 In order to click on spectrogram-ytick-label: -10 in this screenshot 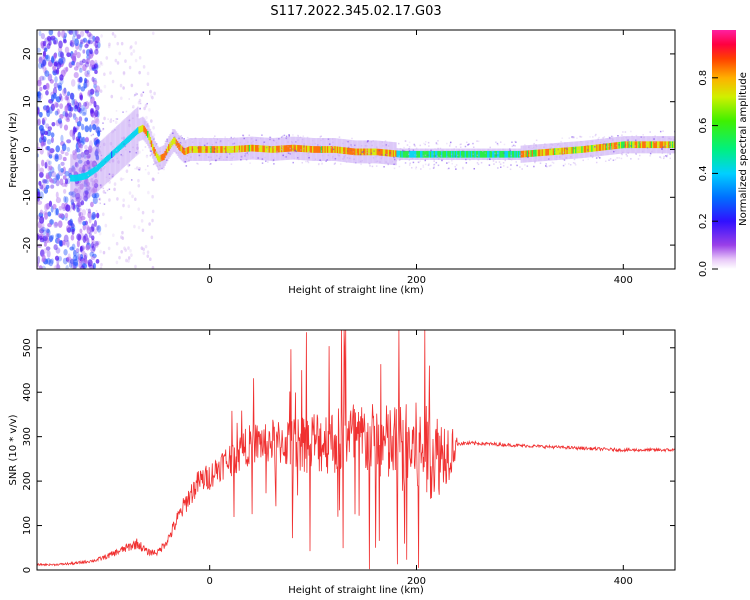, I will do `click(27, 197)`.